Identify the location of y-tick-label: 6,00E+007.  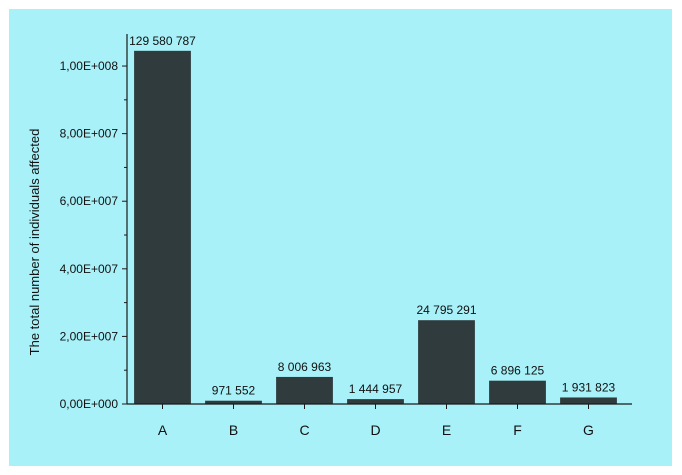
(89, 201).